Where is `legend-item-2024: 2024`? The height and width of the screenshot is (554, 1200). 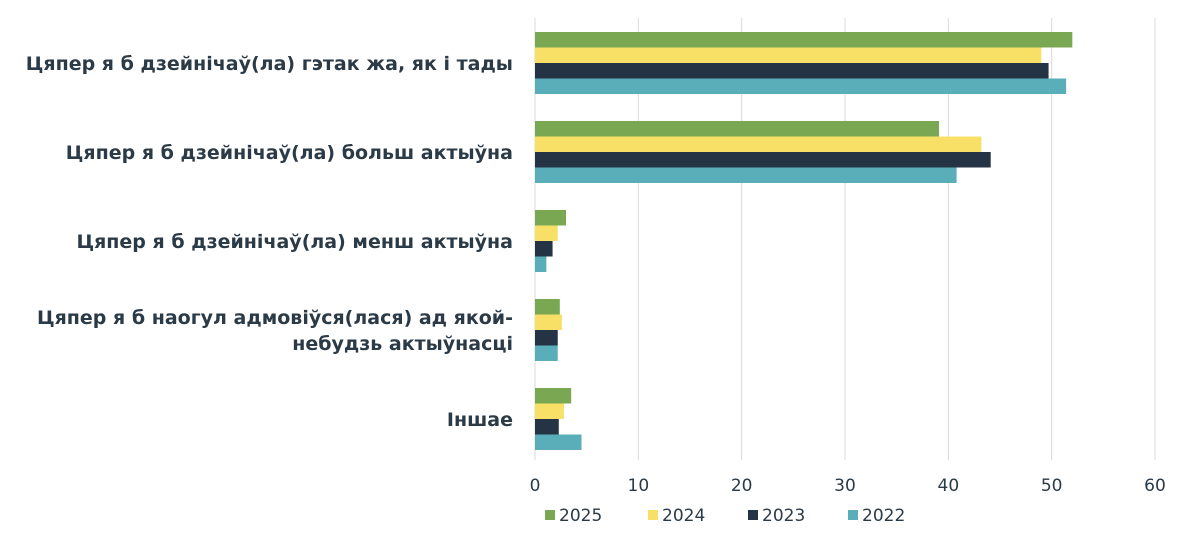
legend-item-2024: 2024 is located at coordinates (676, 516).